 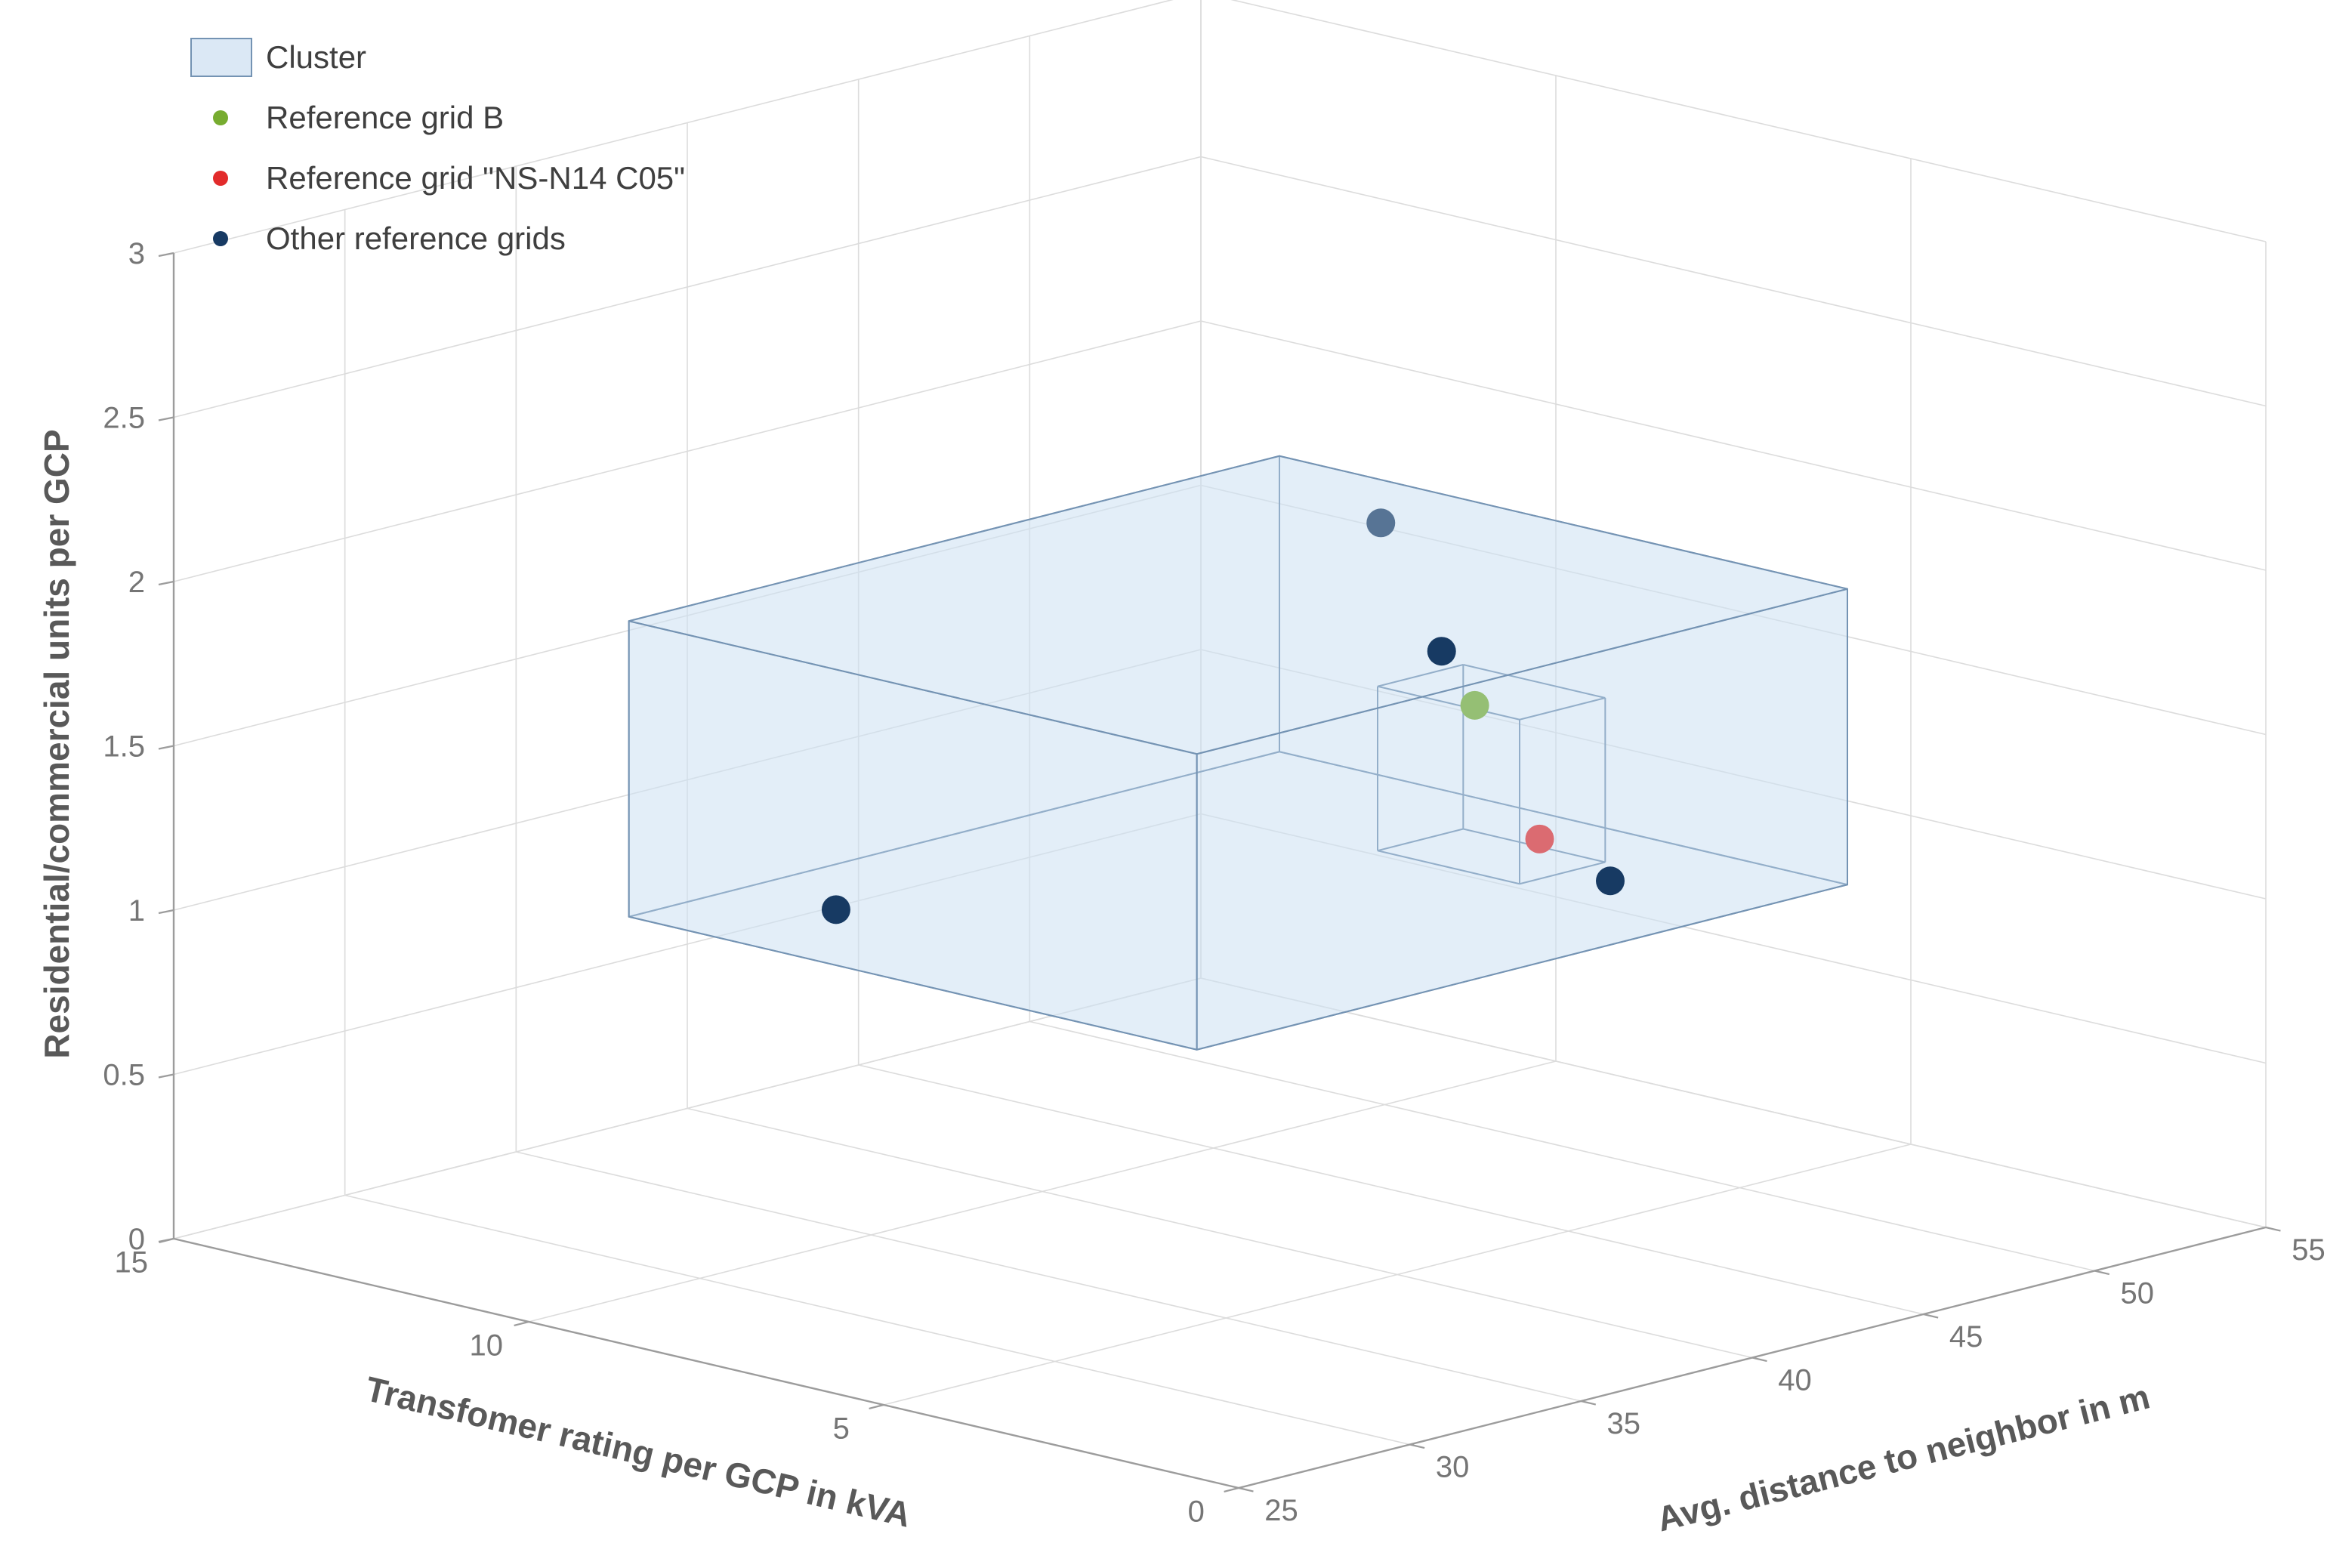 I want to click on red-dot-icon, so click(x=220, y=178).